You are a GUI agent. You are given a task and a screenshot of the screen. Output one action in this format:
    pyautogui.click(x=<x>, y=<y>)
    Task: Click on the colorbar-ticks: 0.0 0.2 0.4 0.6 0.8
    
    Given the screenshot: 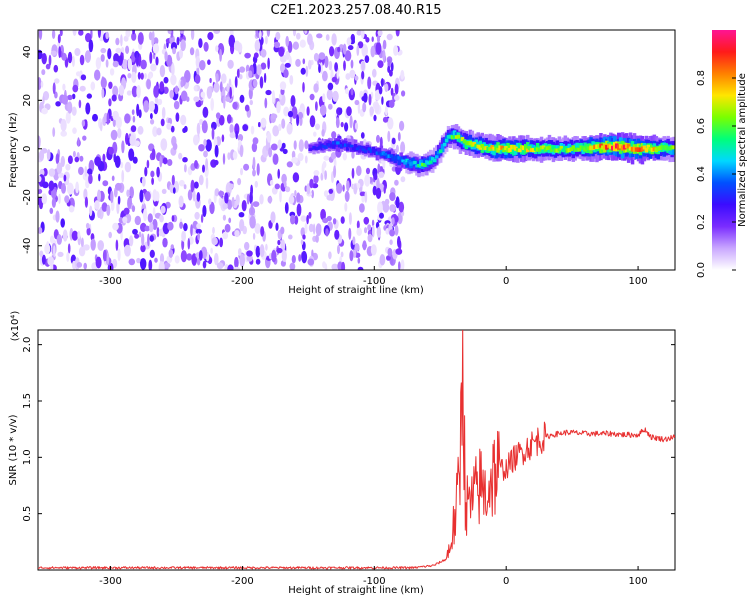 What is the action you would take?
    pyautogui.click(x=716, y=174)
    